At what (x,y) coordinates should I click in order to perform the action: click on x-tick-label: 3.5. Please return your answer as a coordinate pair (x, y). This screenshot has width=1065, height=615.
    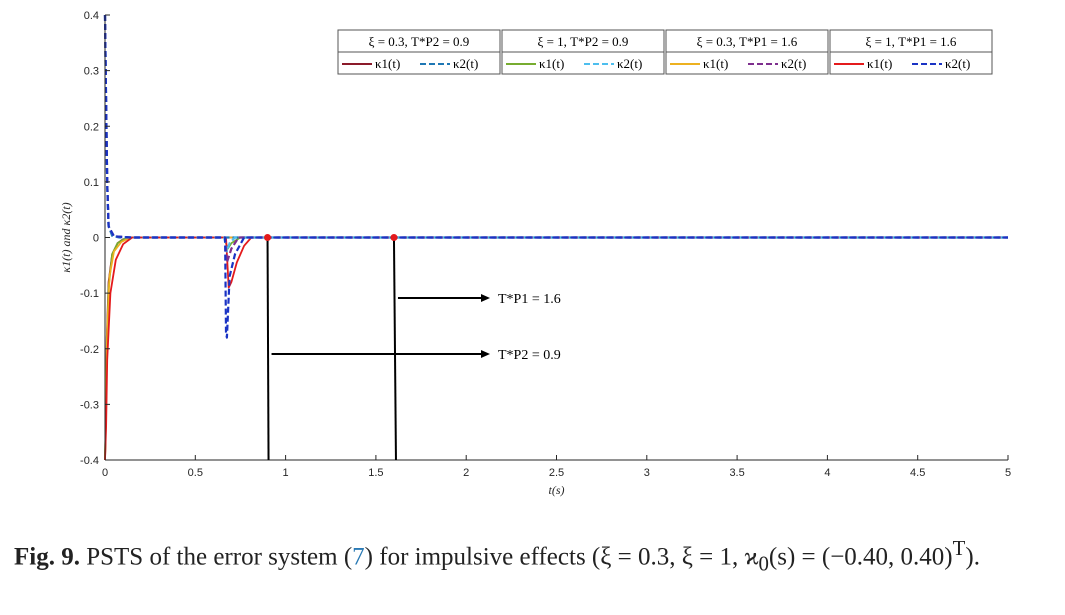
    Looking at the image, I should click on (736, 473).